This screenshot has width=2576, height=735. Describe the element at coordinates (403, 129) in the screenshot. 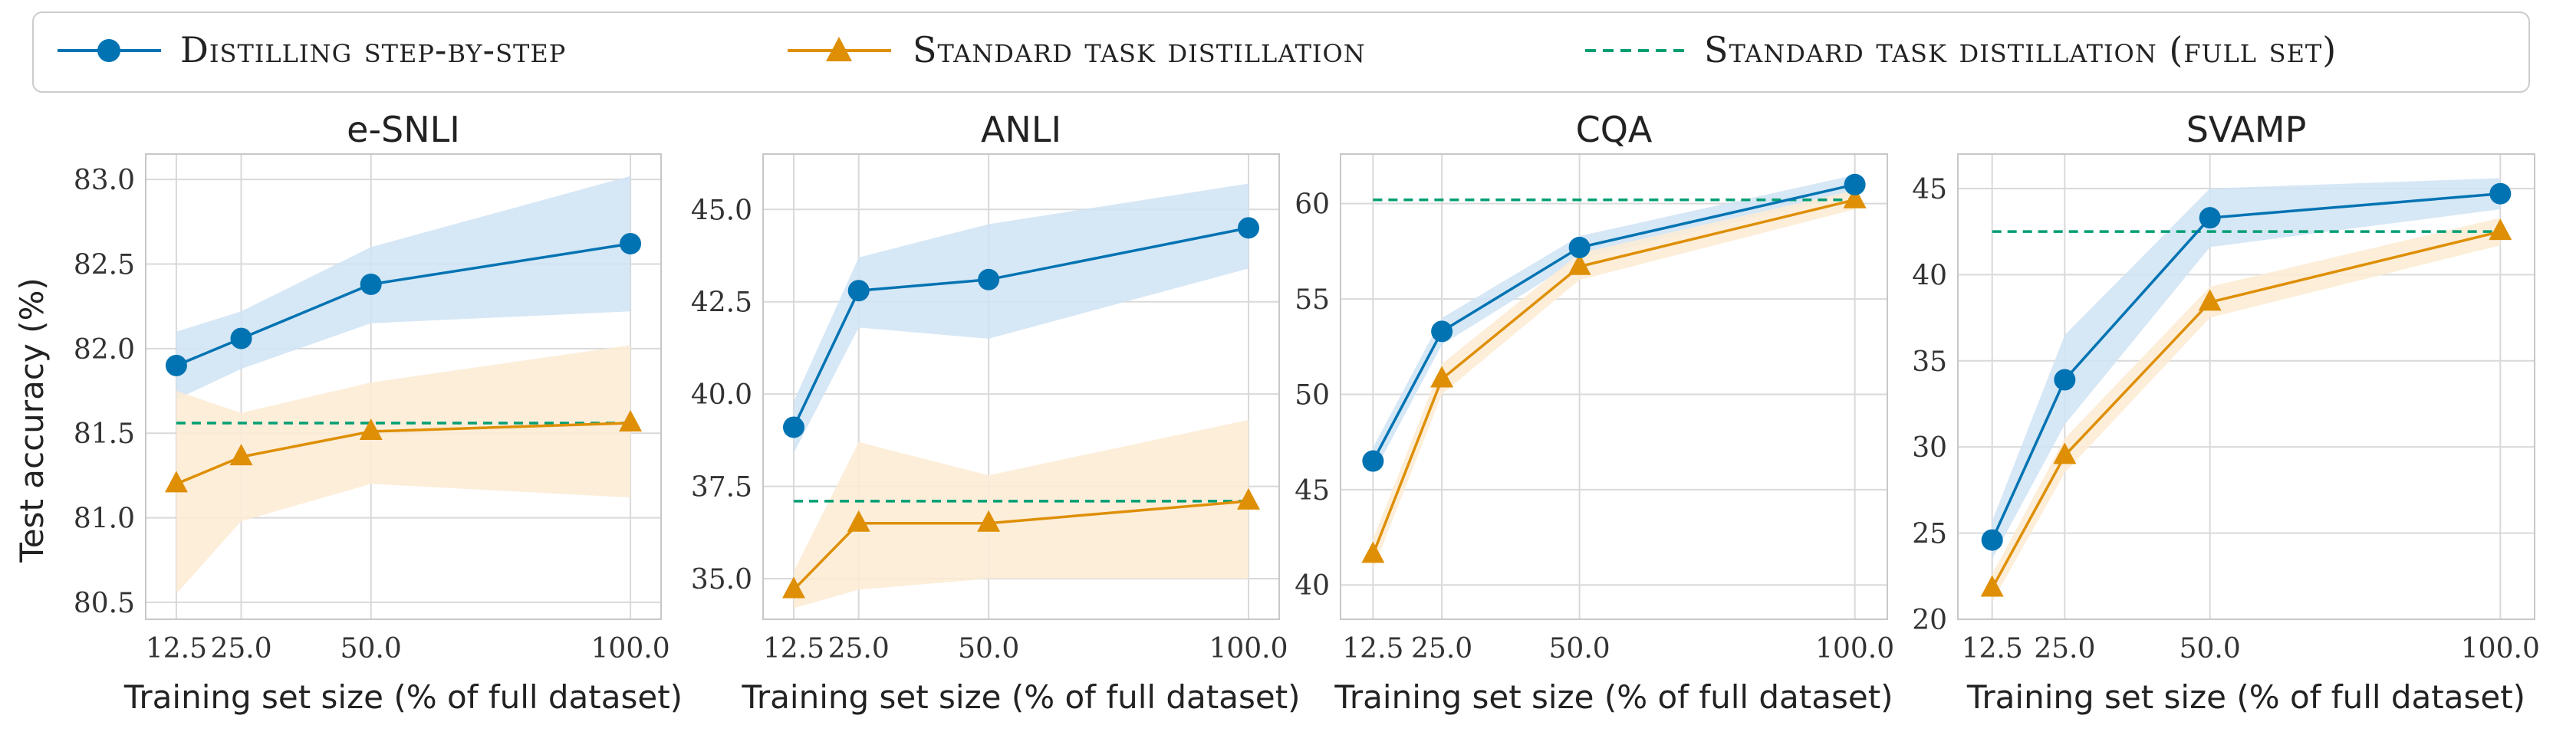

I see `e-snli-title: e-SNLI` at that location.